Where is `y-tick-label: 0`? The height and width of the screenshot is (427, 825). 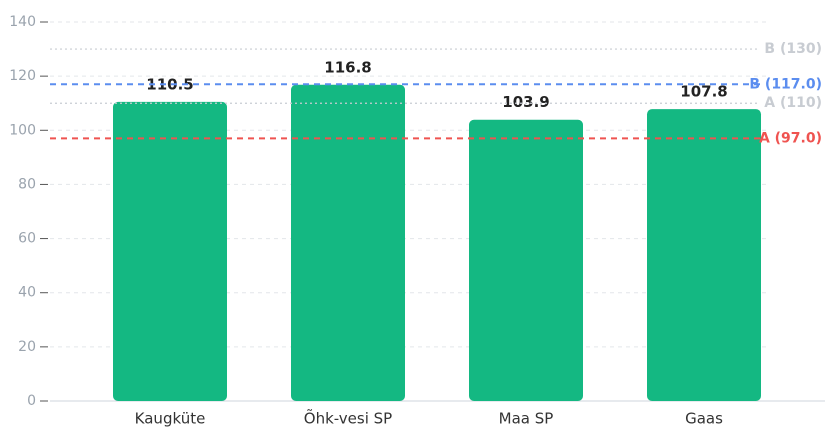 y-tick-label: 0 is located at coordinates (31, 401).